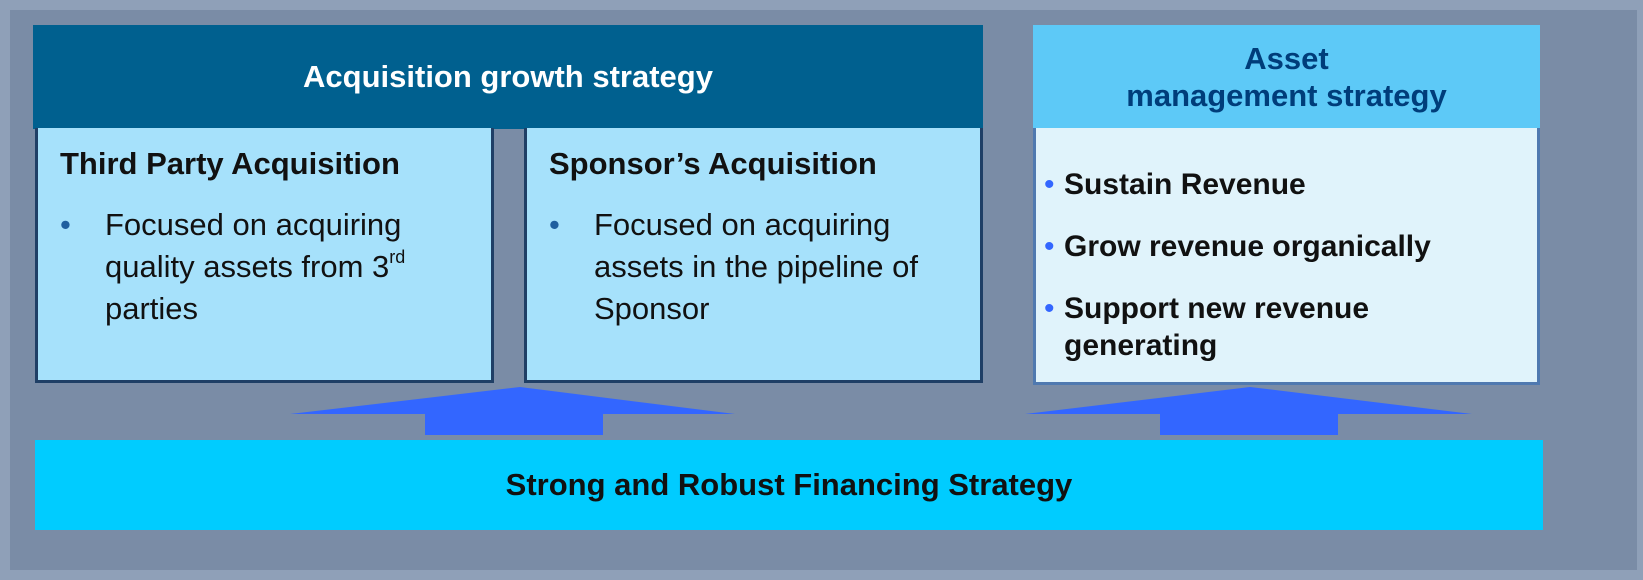  I want to click on financing-bar: Strong and Robust Financing Strategy, so click(789, 485).